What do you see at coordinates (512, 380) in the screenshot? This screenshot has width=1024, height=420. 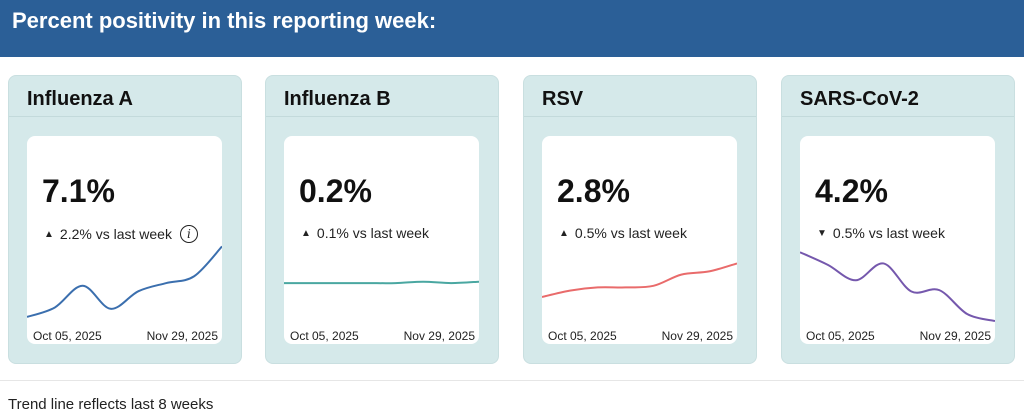 I see `divider` at bounding box center [512, 380].